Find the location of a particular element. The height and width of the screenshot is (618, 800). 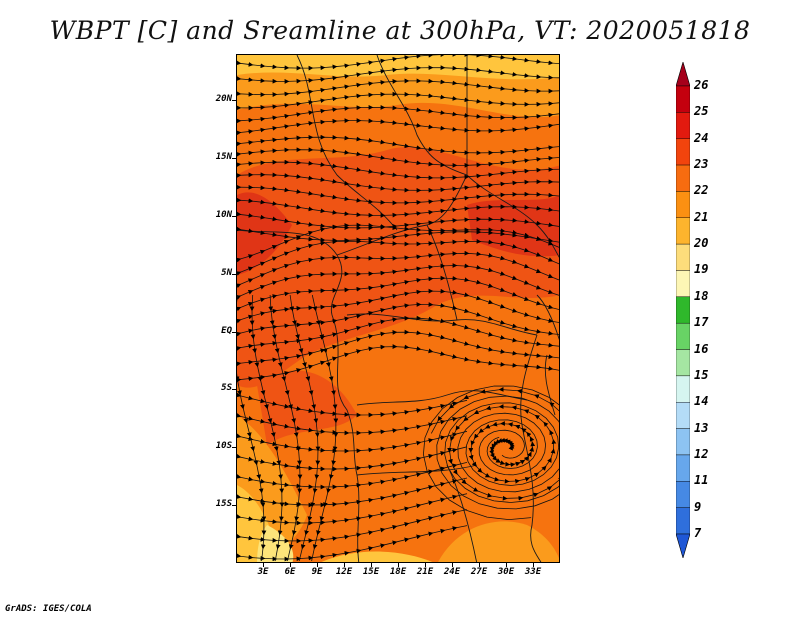

x-tick-label: 6E is located at coordinates (290, 572).